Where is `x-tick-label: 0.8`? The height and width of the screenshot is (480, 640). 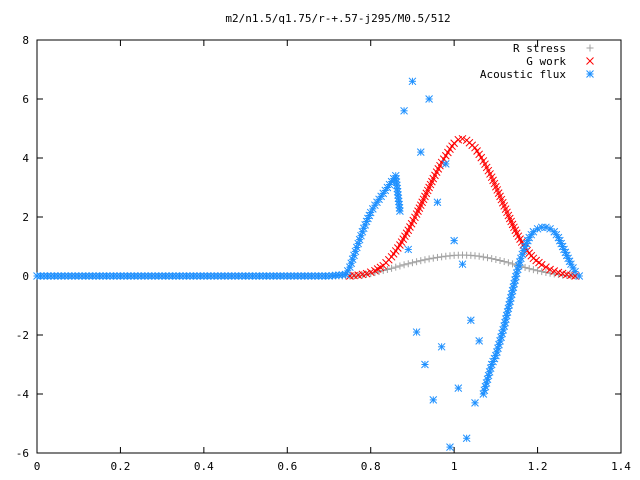 x-tick-label: 0.8 is located at coordinates (371, 466).